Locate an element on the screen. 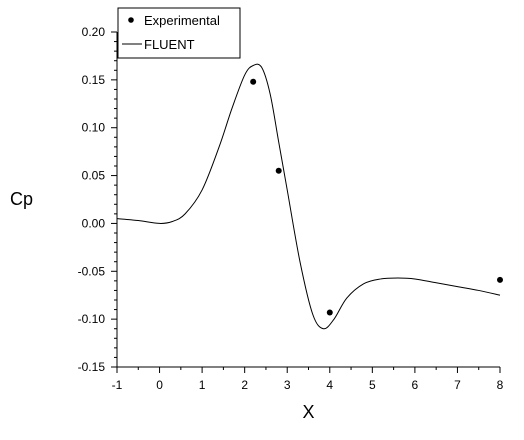 This screenshot has height=440, width=524. y-tick-label: -0.15 is located at coordinates (92, 367).